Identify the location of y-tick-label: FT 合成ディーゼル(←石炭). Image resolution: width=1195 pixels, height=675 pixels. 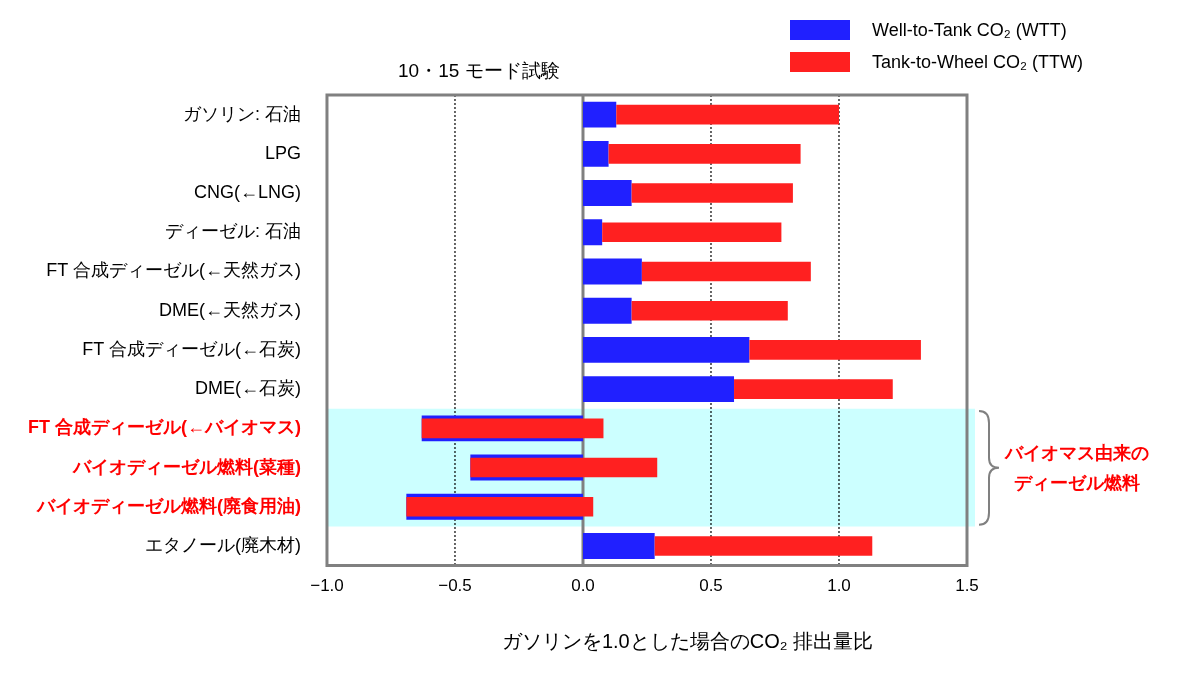
(191, 348).